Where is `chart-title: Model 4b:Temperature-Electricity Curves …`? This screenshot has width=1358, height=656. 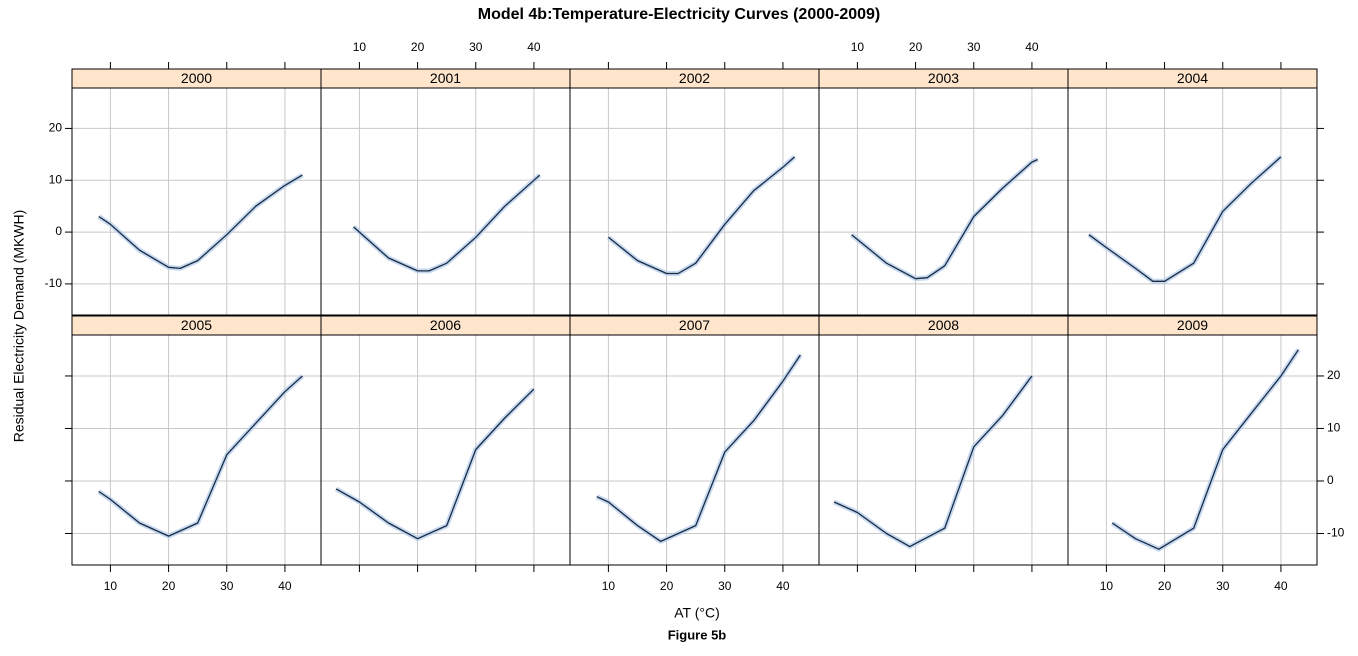 chart-title: Model 4b:Temperature-Electricity Curves … is located at coordinates (679, 14).